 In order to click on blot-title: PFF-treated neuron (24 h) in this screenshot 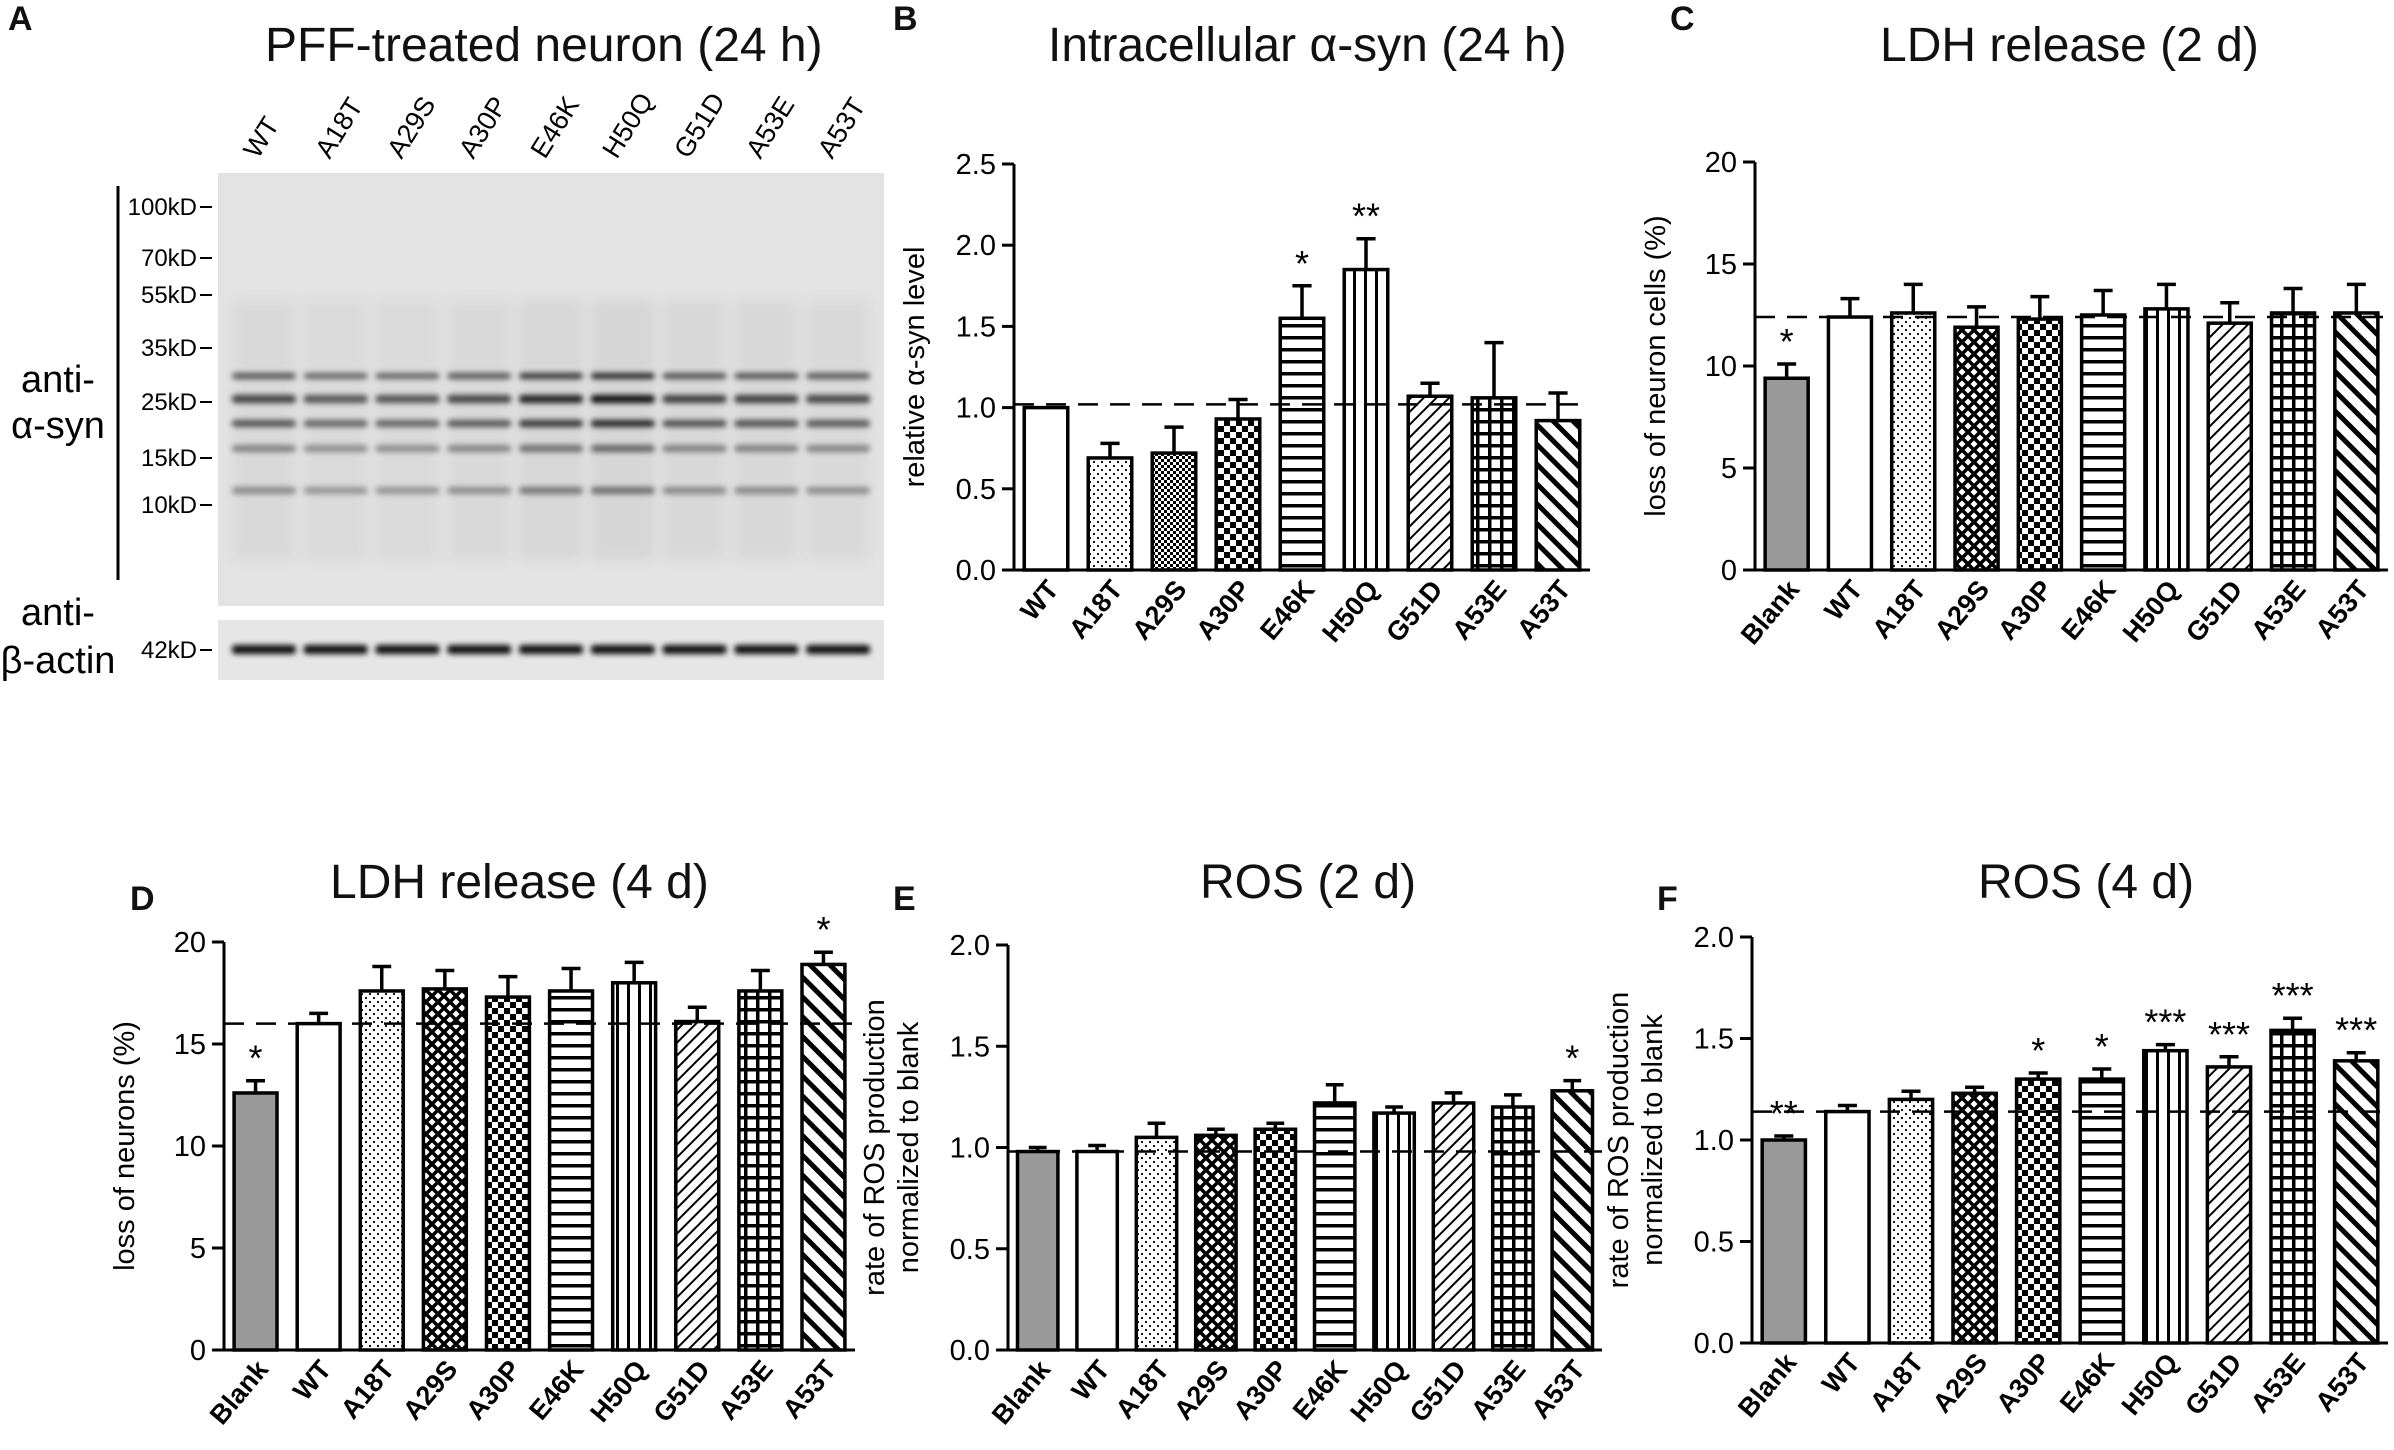, I will do `click(544, 45)`.